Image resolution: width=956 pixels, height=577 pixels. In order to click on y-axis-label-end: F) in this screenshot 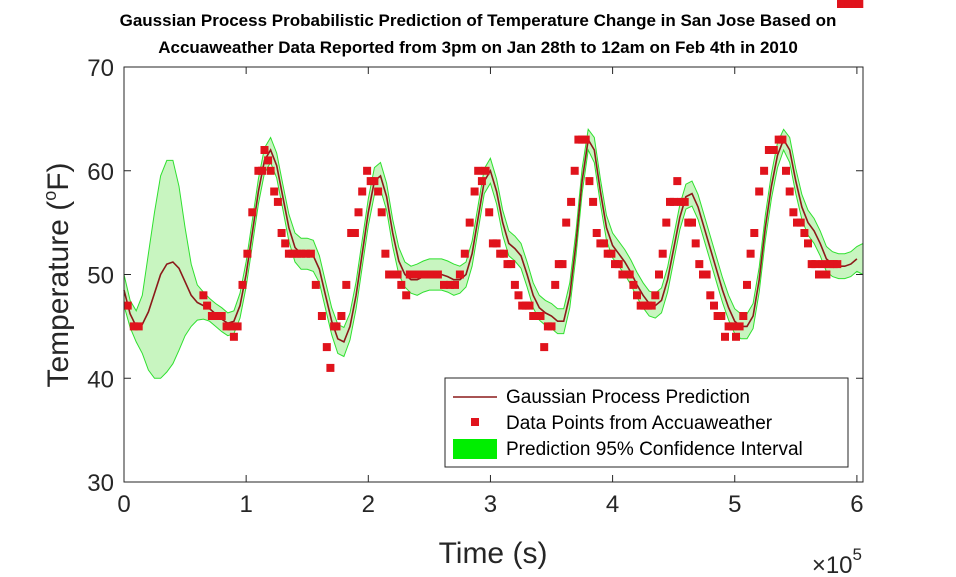, I will do `click(58, 176)`.